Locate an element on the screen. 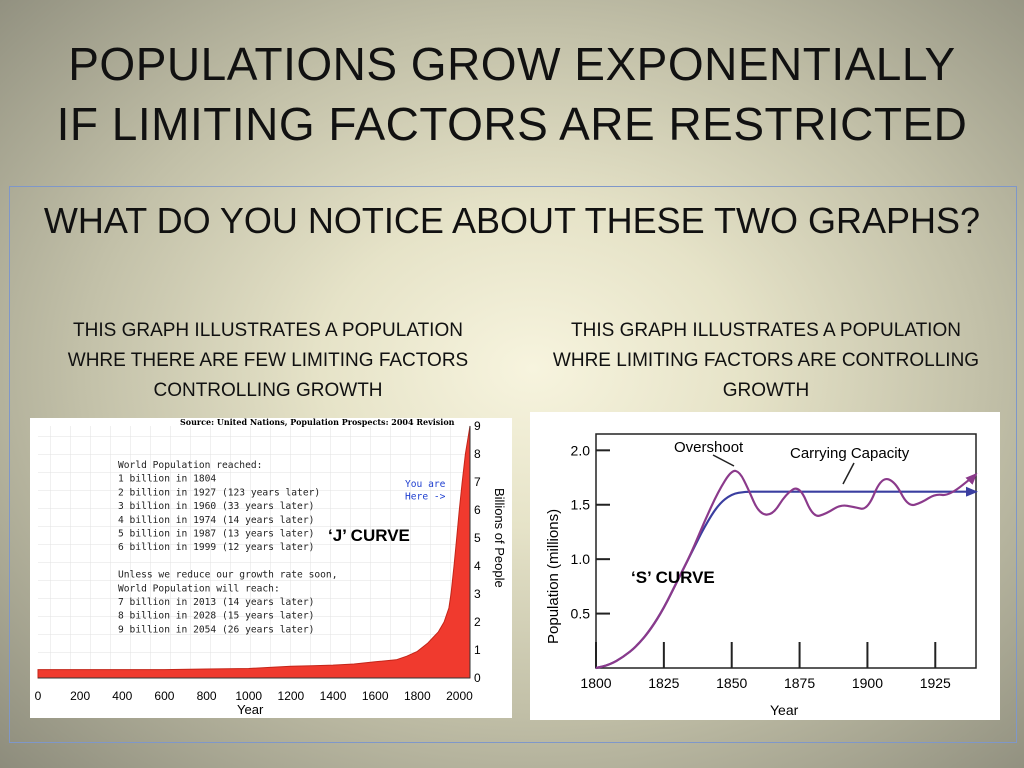 The image size is (1024, 768). s-y-tick-label: 1.5 is located at coordinates (581, 505).